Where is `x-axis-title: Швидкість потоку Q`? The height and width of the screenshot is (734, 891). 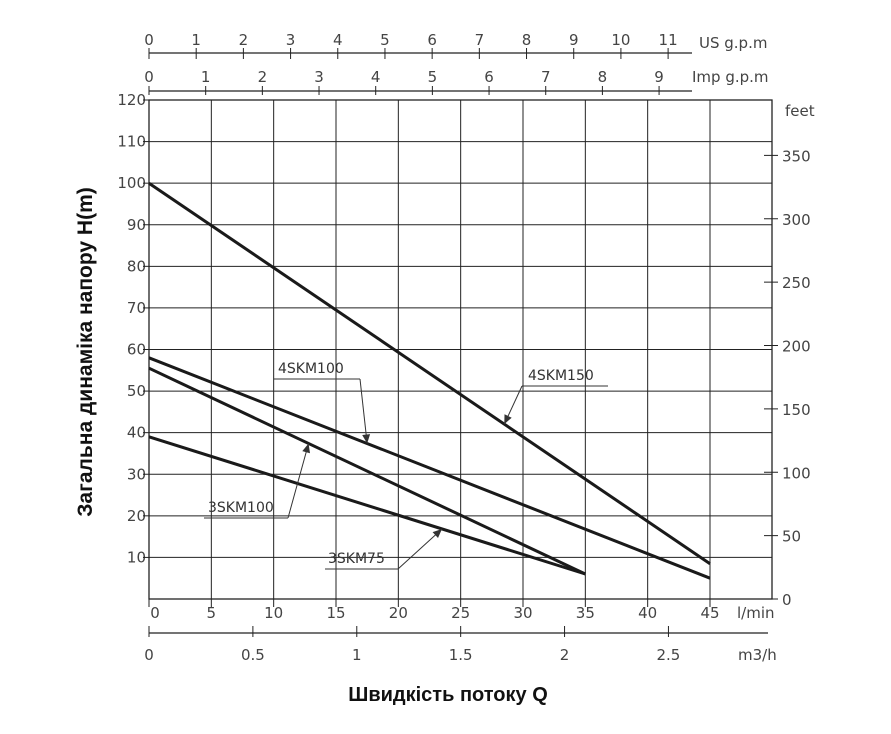
x-axis-title: Швидкість потоку Q is located at coordinates (448, 695).